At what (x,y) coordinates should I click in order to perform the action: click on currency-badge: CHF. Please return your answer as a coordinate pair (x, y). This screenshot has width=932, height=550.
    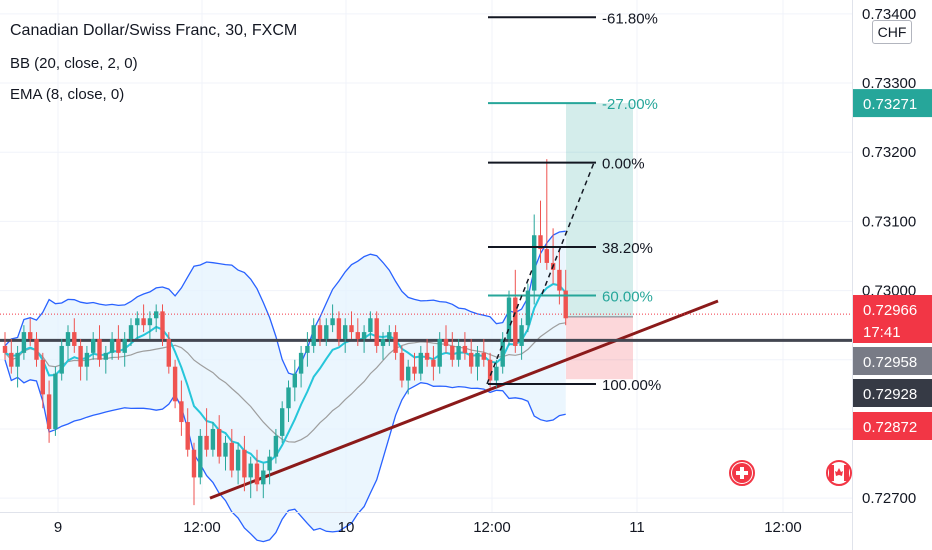
    Looking at the image, I should click on (892, 32).